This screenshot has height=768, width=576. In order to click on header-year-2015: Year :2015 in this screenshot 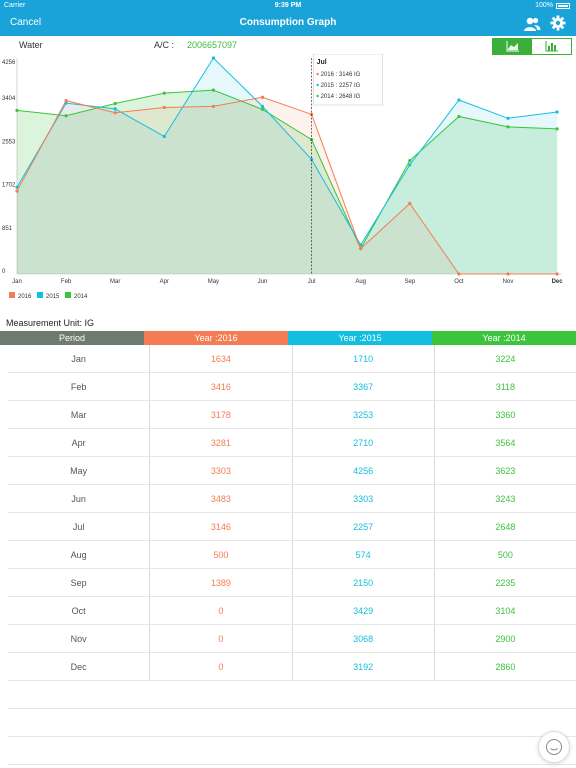, I will do `click(360, 338)`.